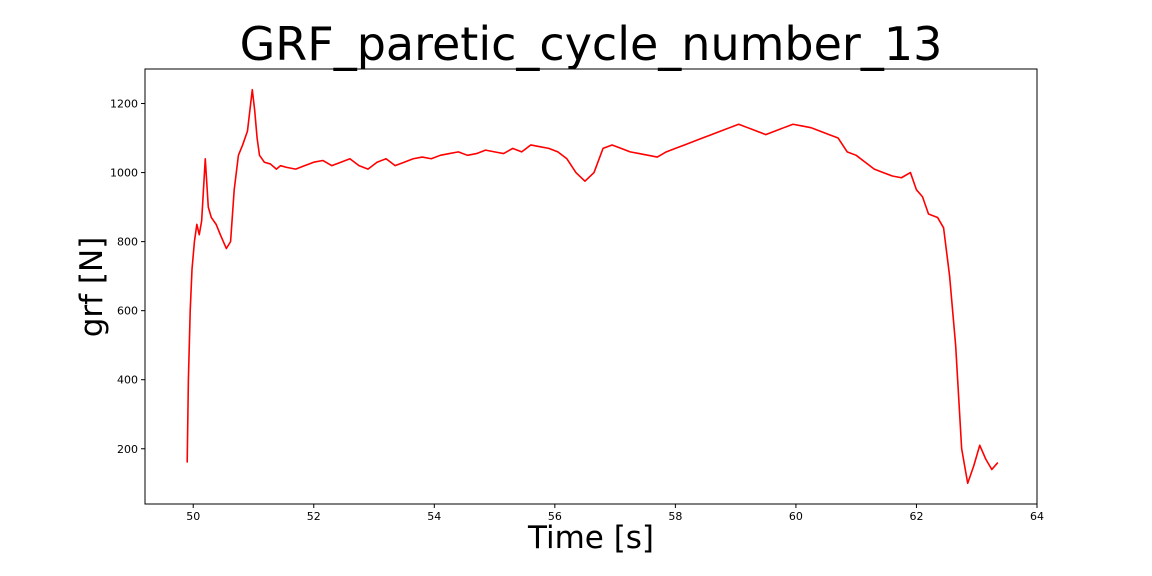 This screenshot has width=1152, height=576. I want to click on x-tick-label: 60, so click(796, 516).